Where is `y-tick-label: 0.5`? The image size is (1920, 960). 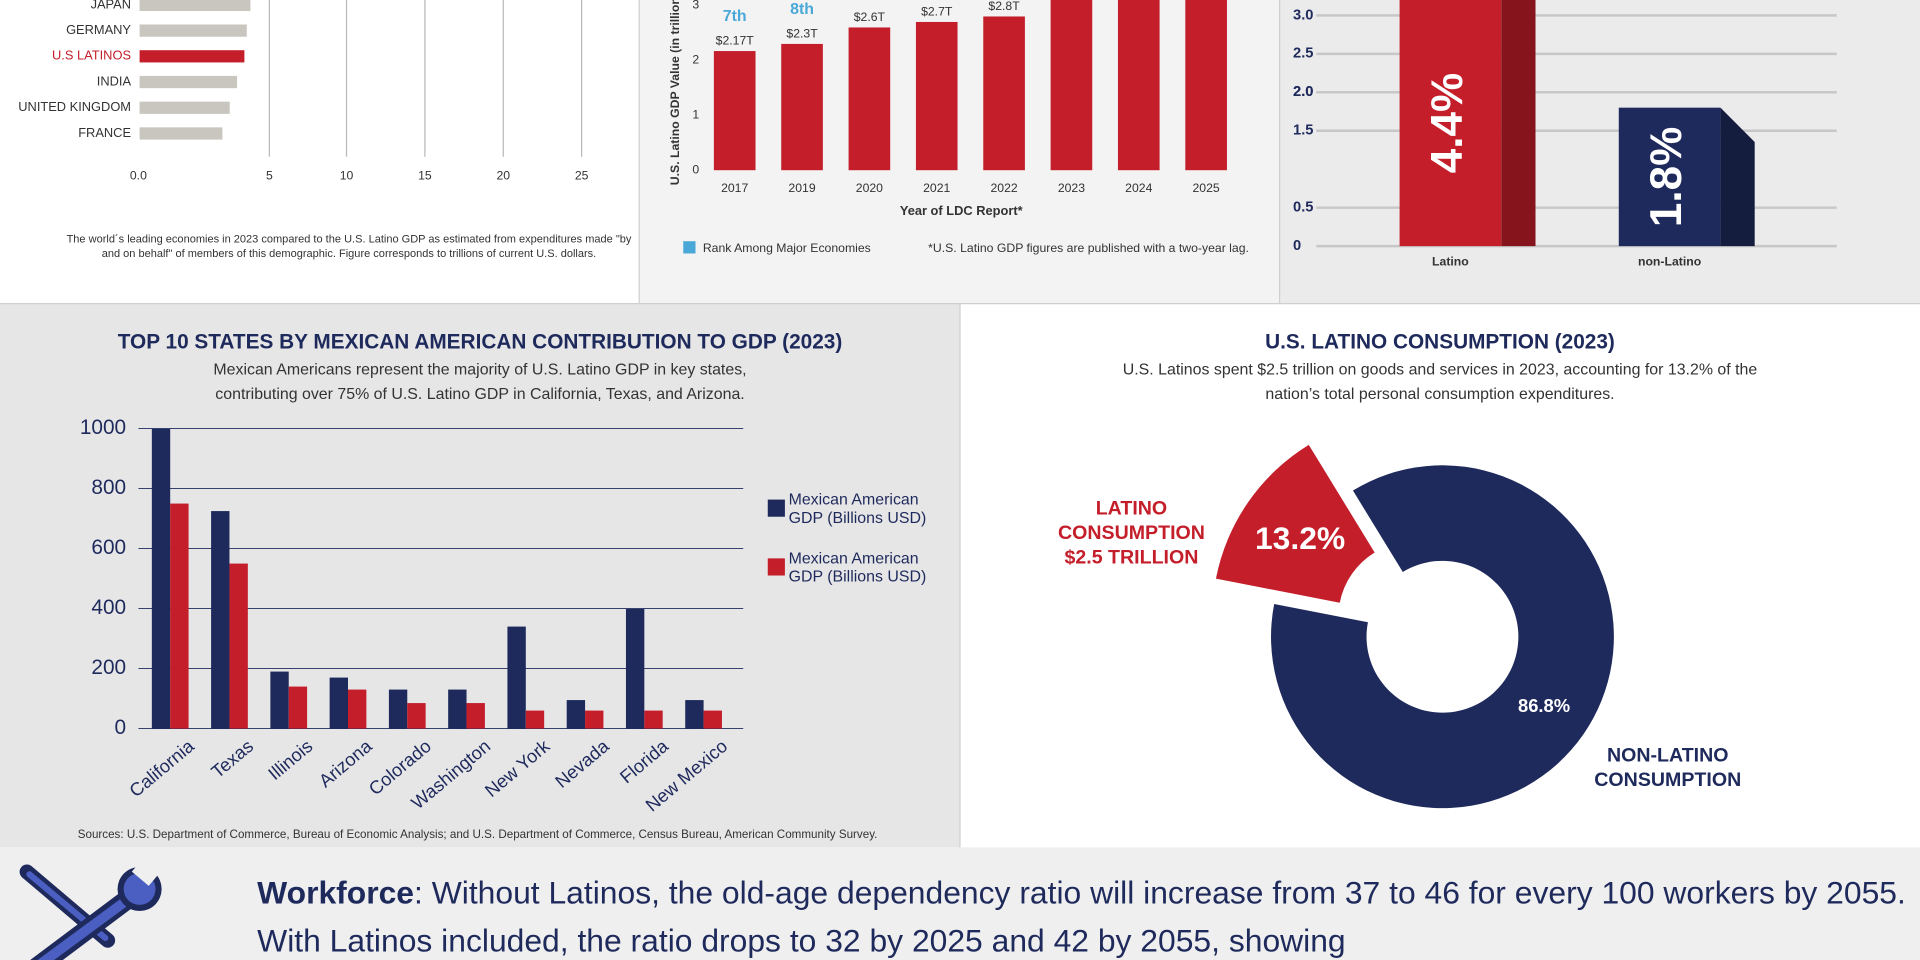
y-tick-label: 0.5 is located at coordinates (1303, 208).